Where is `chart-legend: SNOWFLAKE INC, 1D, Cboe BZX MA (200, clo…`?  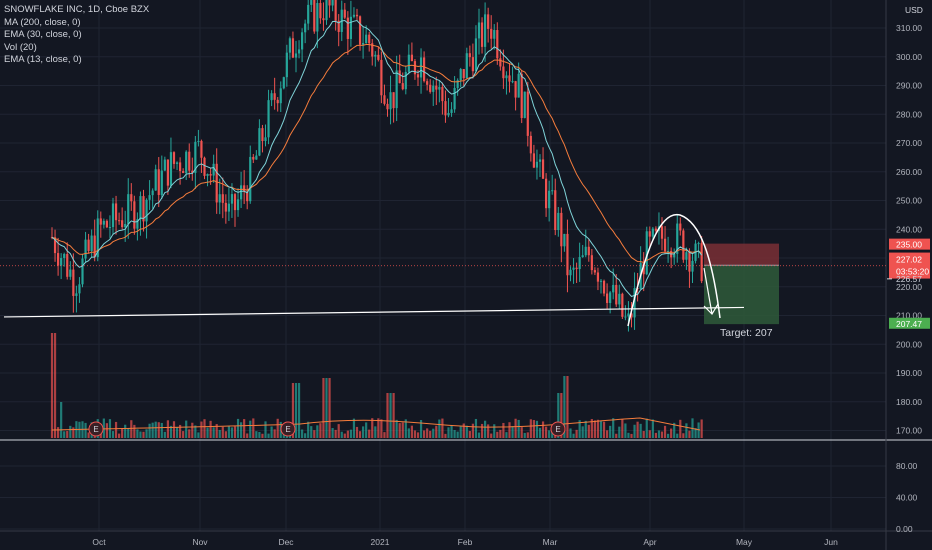
chart-legend: SNOWFLAKE INC, 1D, Cboe BZX MA (200, clo… is located at coordinates (76, 35).